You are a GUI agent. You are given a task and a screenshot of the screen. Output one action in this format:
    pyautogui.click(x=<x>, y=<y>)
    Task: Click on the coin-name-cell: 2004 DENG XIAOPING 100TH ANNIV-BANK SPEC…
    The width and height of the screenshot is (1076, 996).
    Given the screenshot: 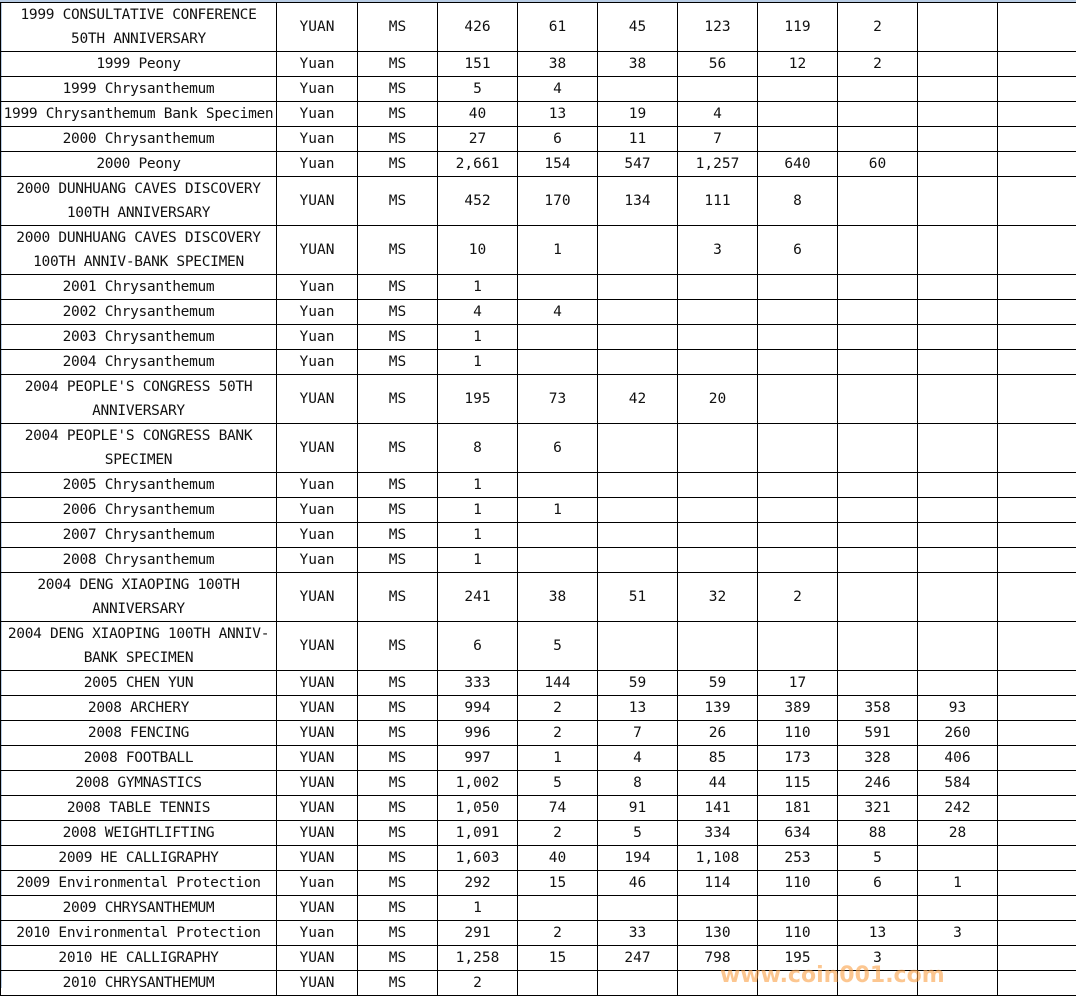 What is the action you would take?
    pyautogui.click(x=139, y=646)
    